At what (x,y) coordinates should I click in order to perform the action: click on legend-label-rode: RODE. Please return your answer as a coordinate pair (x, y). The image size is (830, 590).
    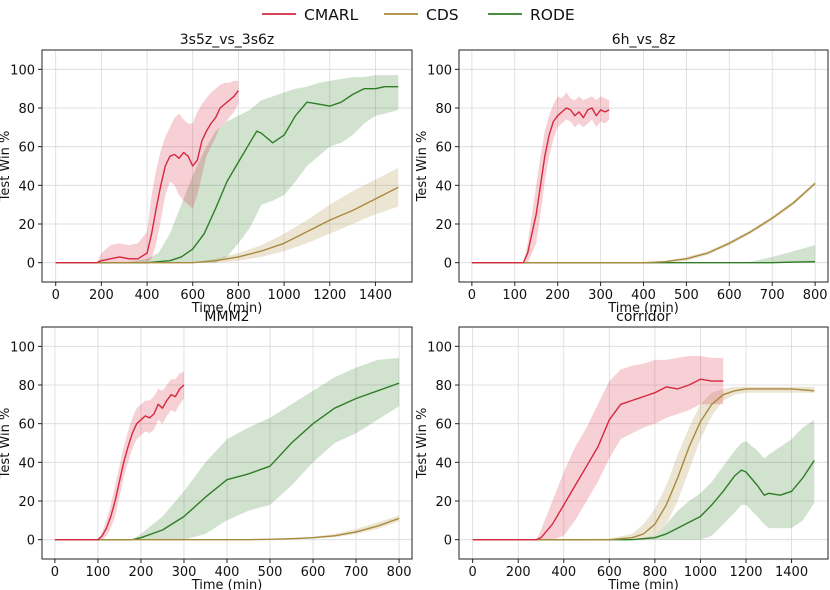
    Looking at the image, I should click on (552, 15).